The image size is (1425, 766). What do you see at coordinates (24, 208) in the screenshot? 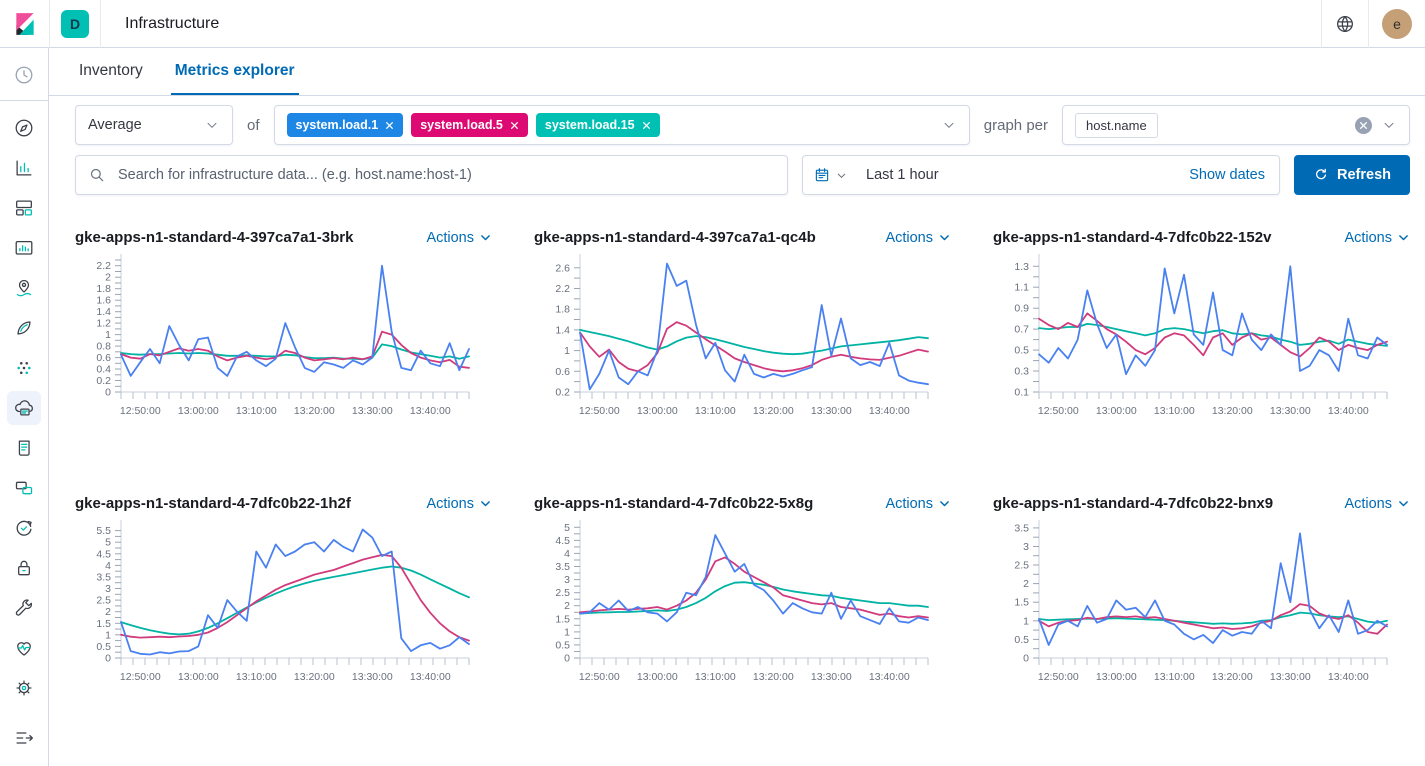
I see `sidebar-item-dashboard` at bounding box center [24, 208].